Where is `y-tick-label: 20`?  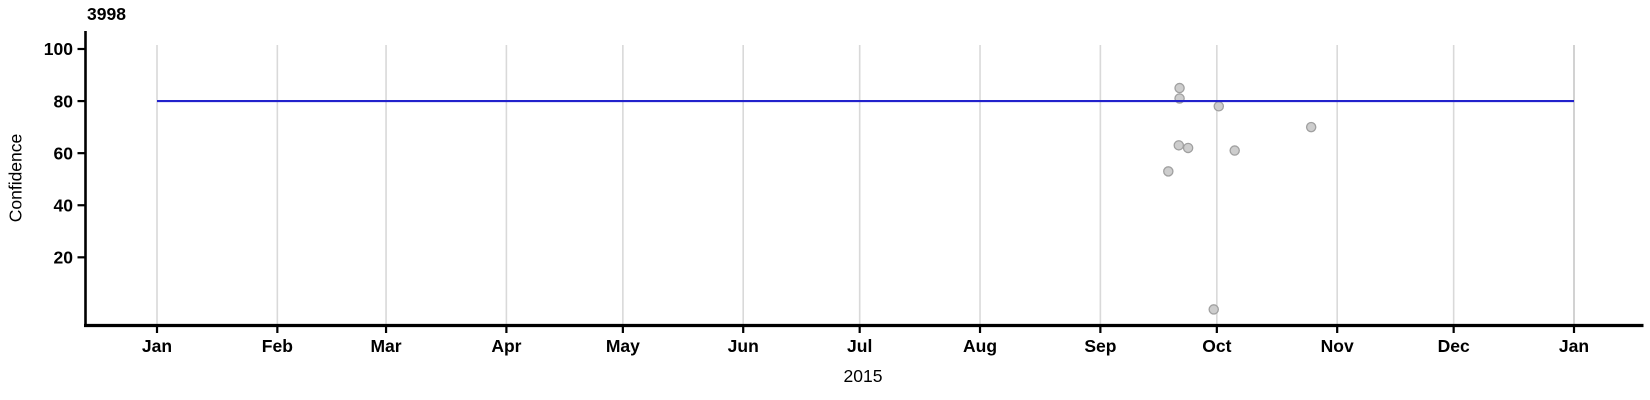
y-tick-label: 20 is located at coordinates (64, 258).